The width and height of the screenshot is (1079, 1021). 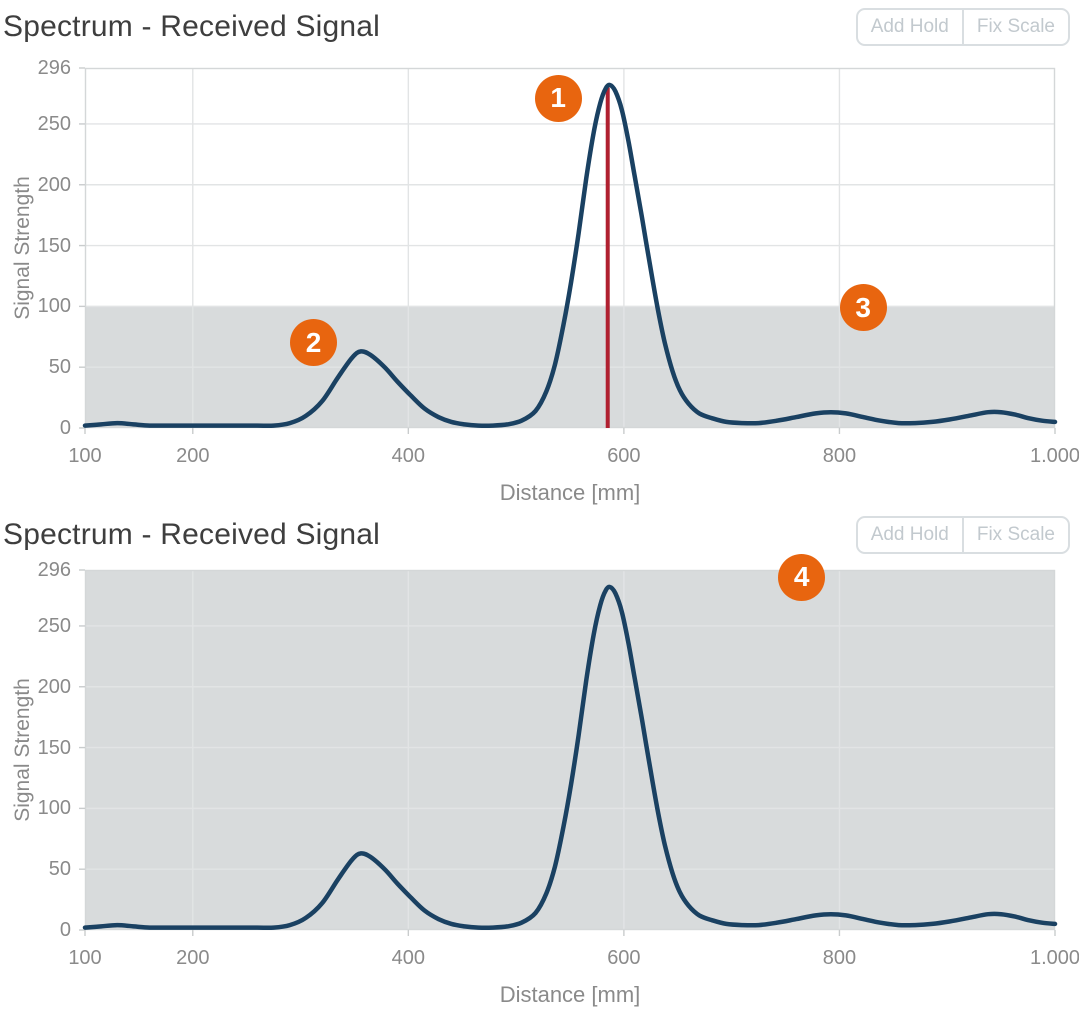 What do you see at coordinates (802, 577) in the screenshot?
I see `annotation-badge-4: 4` at bounding box center [802, 577].